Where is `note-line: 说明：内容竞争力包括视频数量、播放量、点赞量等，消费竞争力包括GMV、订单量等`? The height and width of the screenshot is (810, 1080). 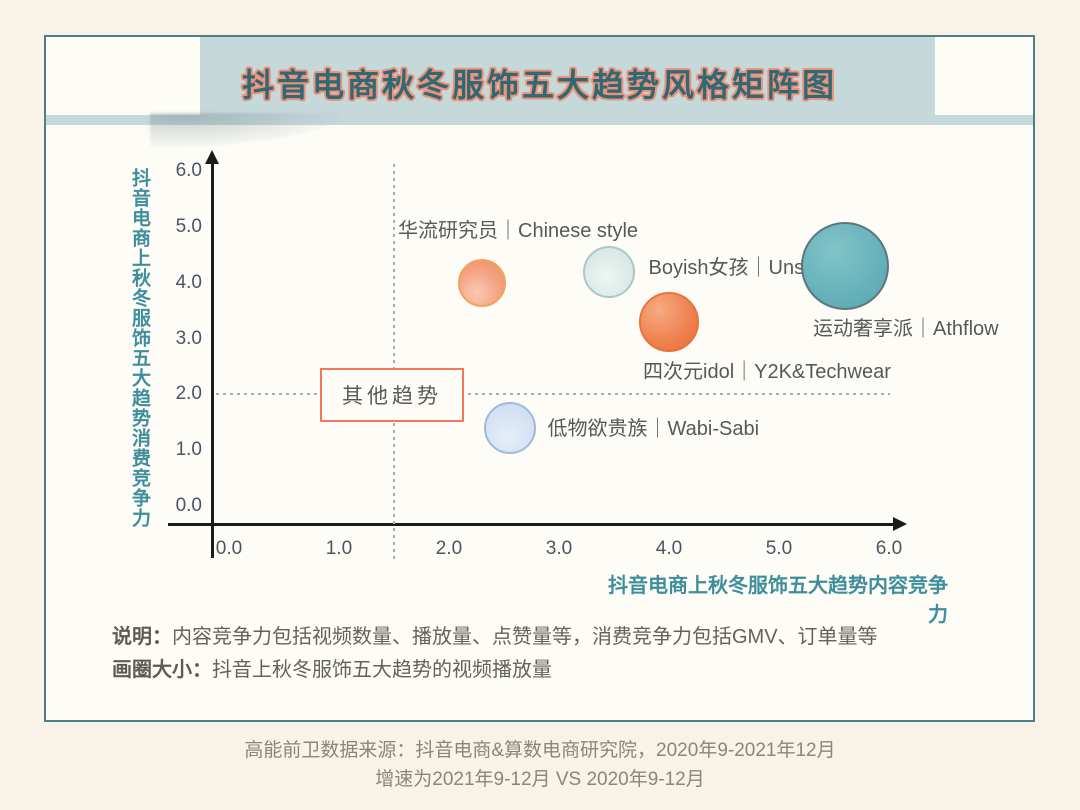
note-line: 说明：内容竞争力包括视频数量、播放量、点赞量等，消费竞争力包括GMV、订单量等 is located at coordinates (495, 637).